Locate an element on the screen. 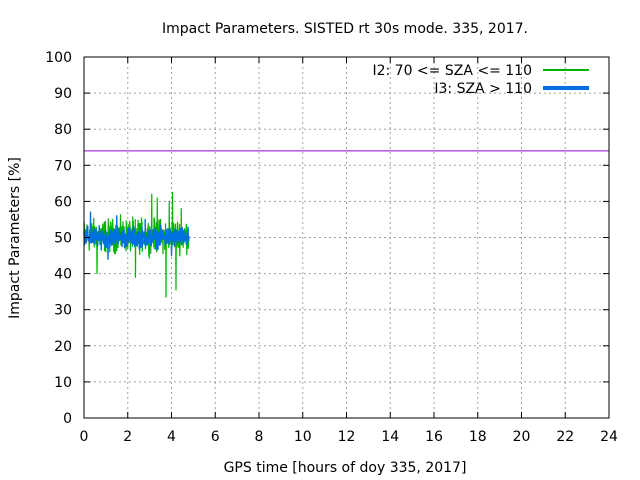 This screenshot has height=480, width=640. y-tick-label: 30 is located at coordinates (63, 311).